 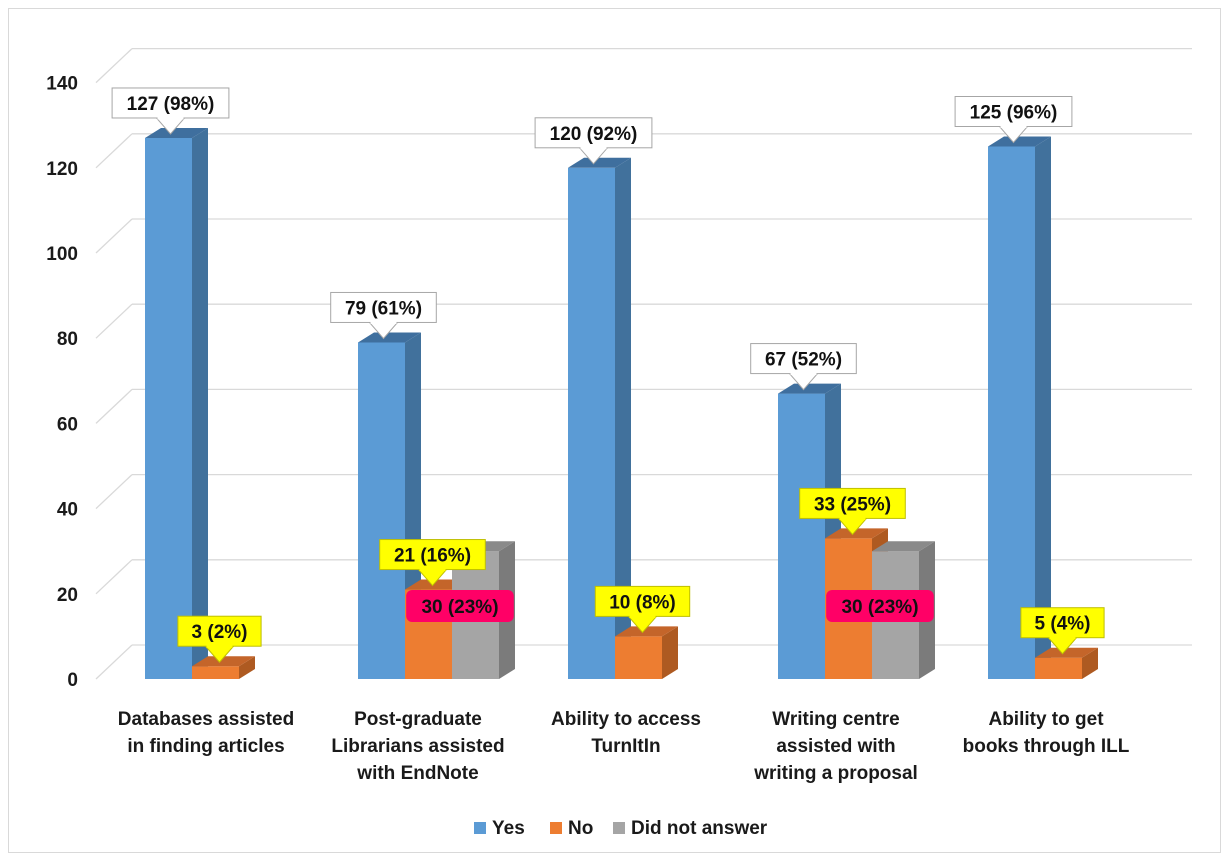 What do you see at coordinates (835, 773) in the screenshot?
I see `category-label: writing a proposal` at bounding box center [835, 773].